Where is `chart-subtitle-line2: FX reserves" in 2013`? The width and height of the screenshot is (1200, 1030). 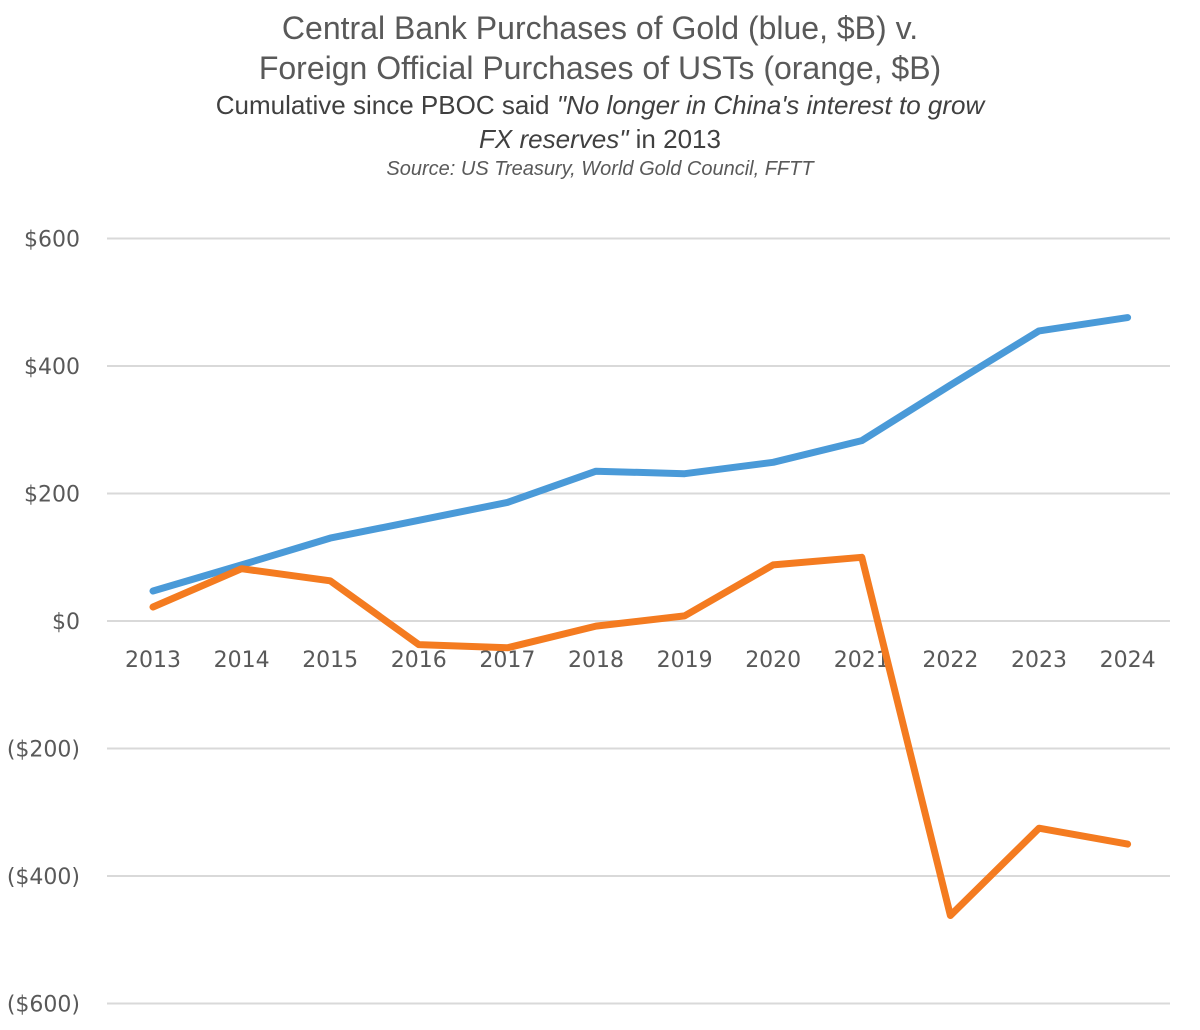 chart-subtitle-line2: FX reserves" in 2013 is located at coordinates (600, 139).